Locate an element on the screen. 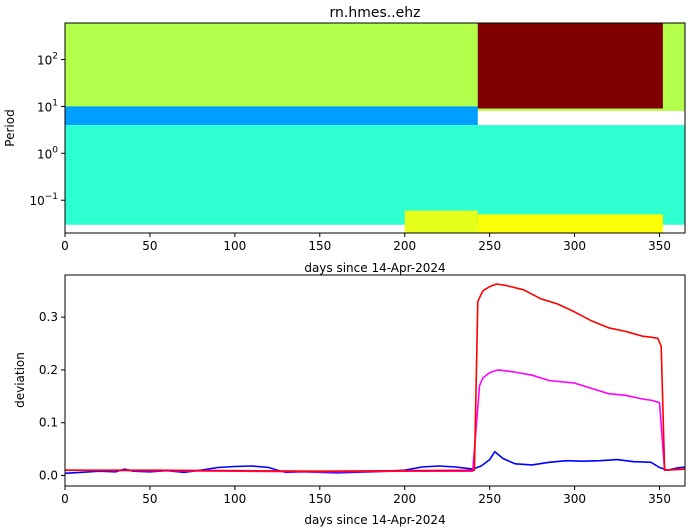 Image resolution: width=690 pixels, height=531 pixels. y-tick-label: 10⁰ is located at coordinates (47, 153).